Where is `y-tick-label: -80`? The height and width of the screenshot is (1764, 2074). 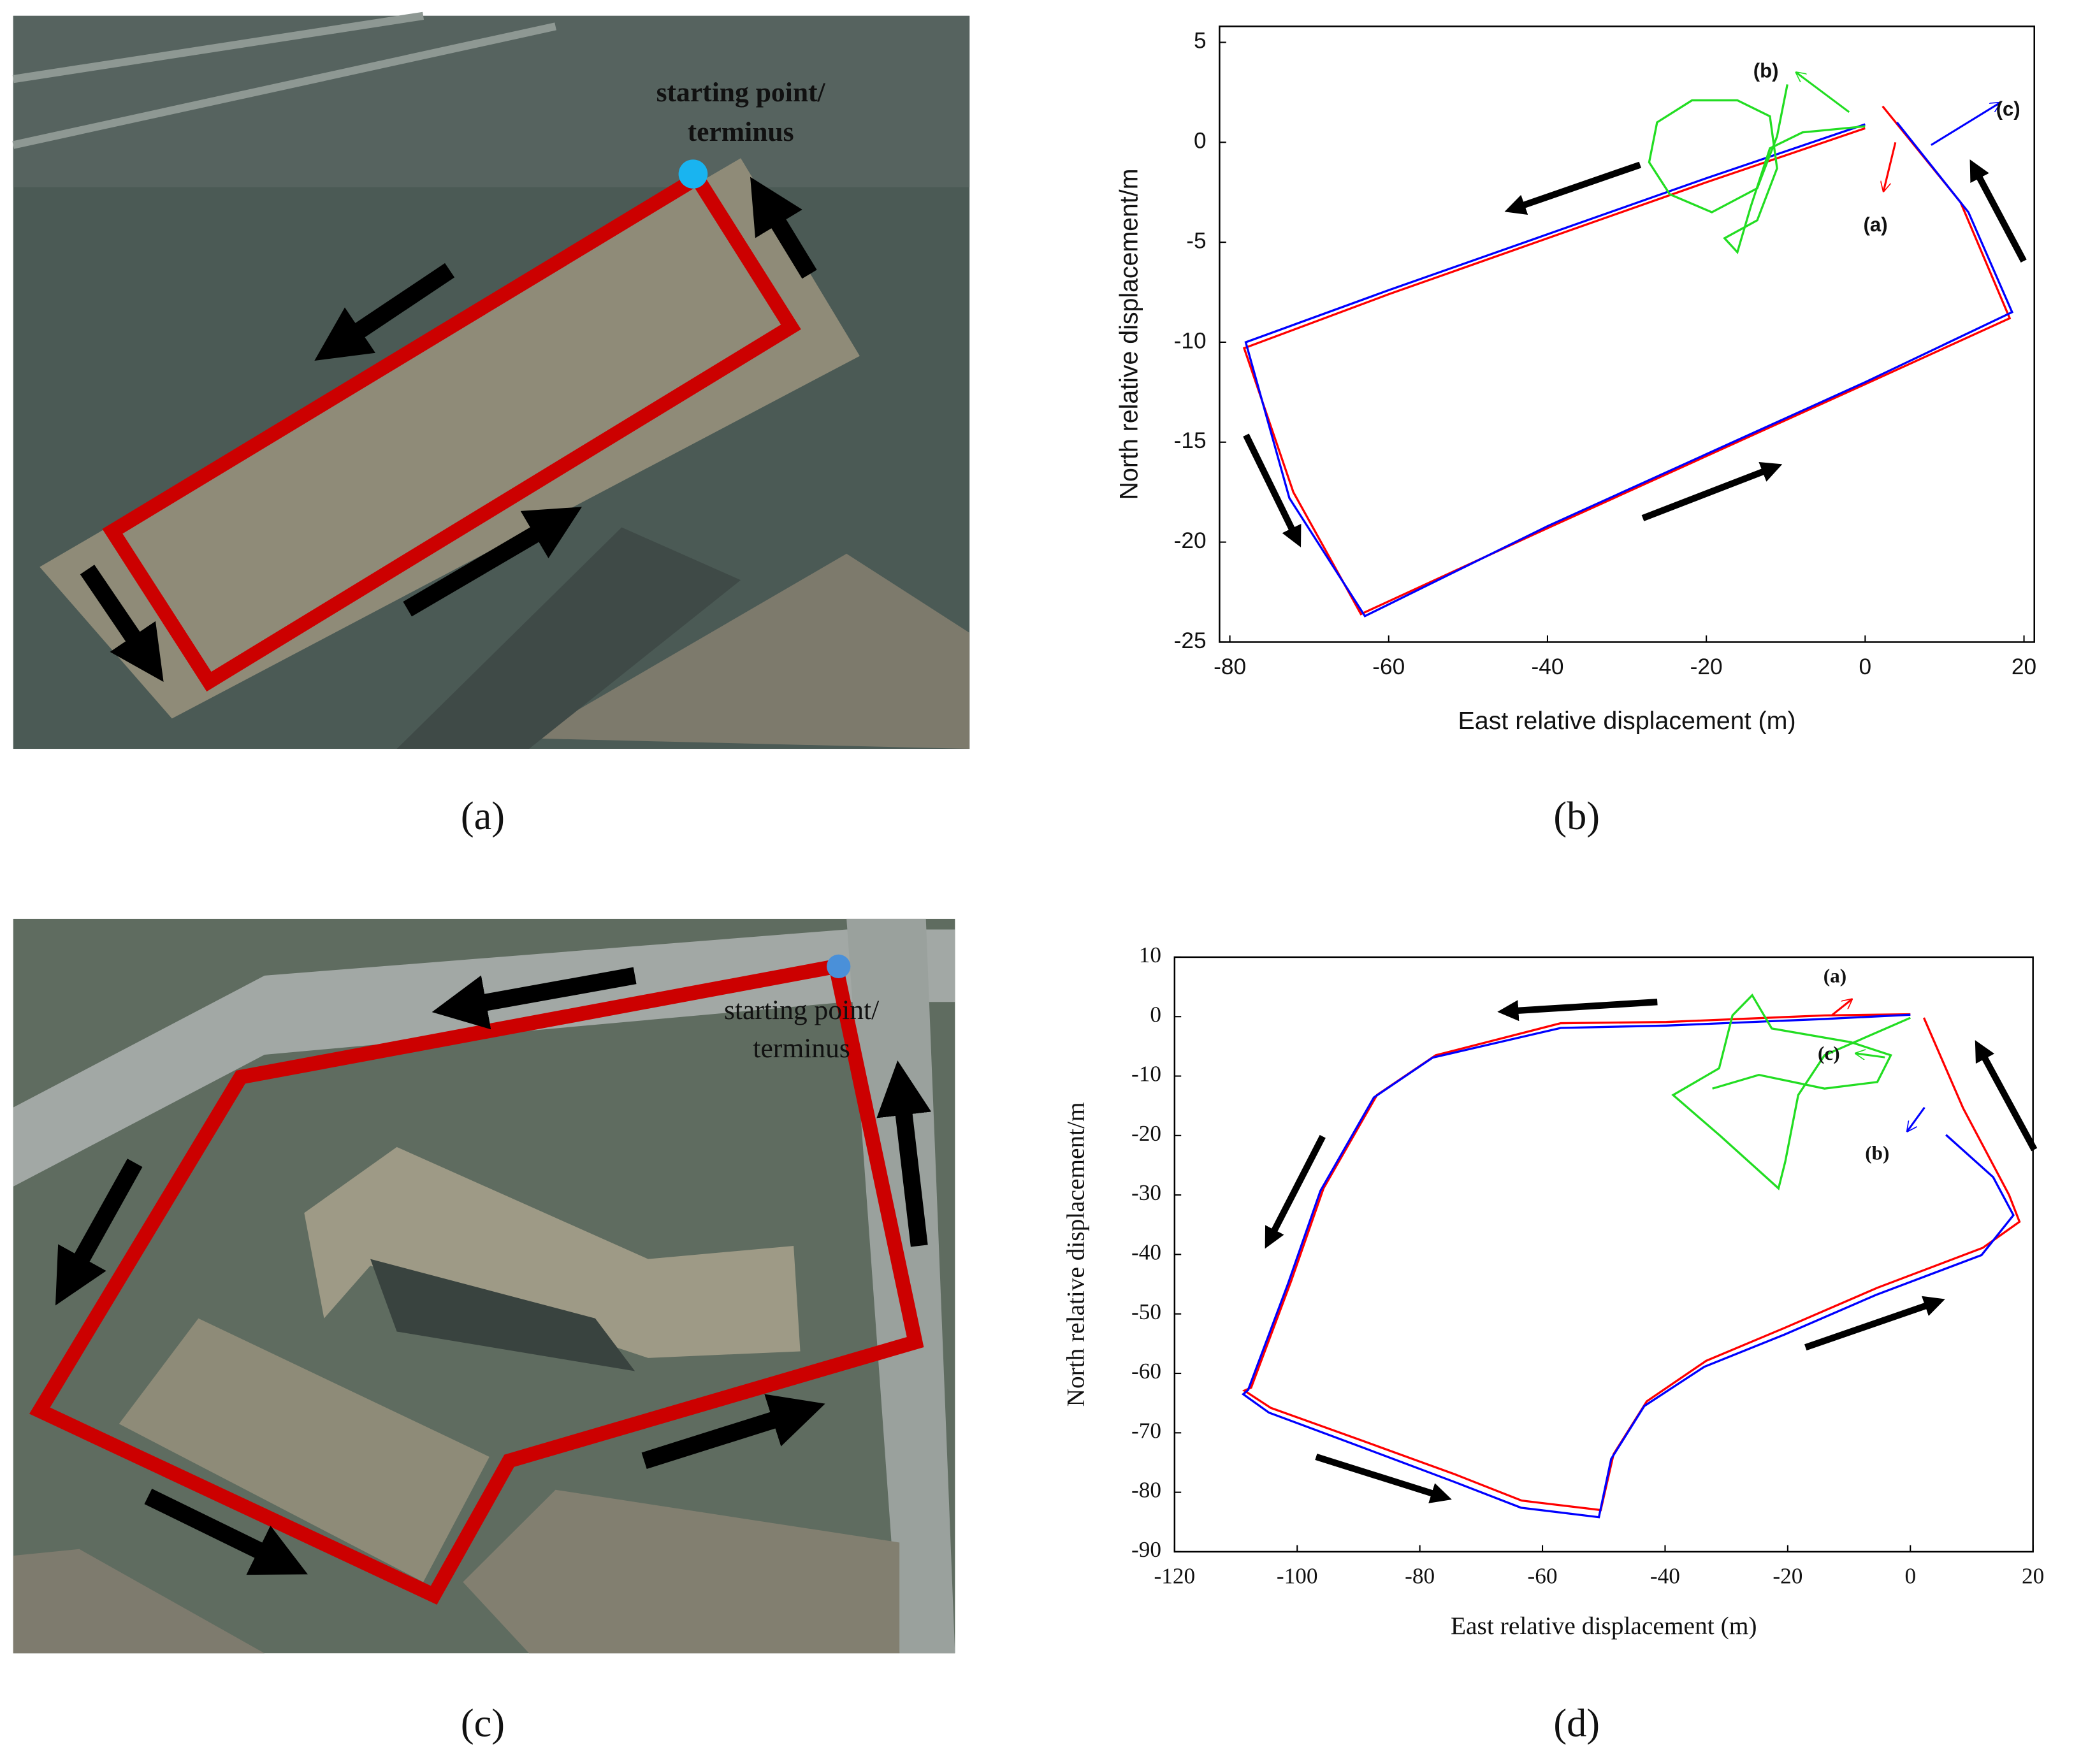 y-tick-label: -80 is located at coordinates (1146, 1490).